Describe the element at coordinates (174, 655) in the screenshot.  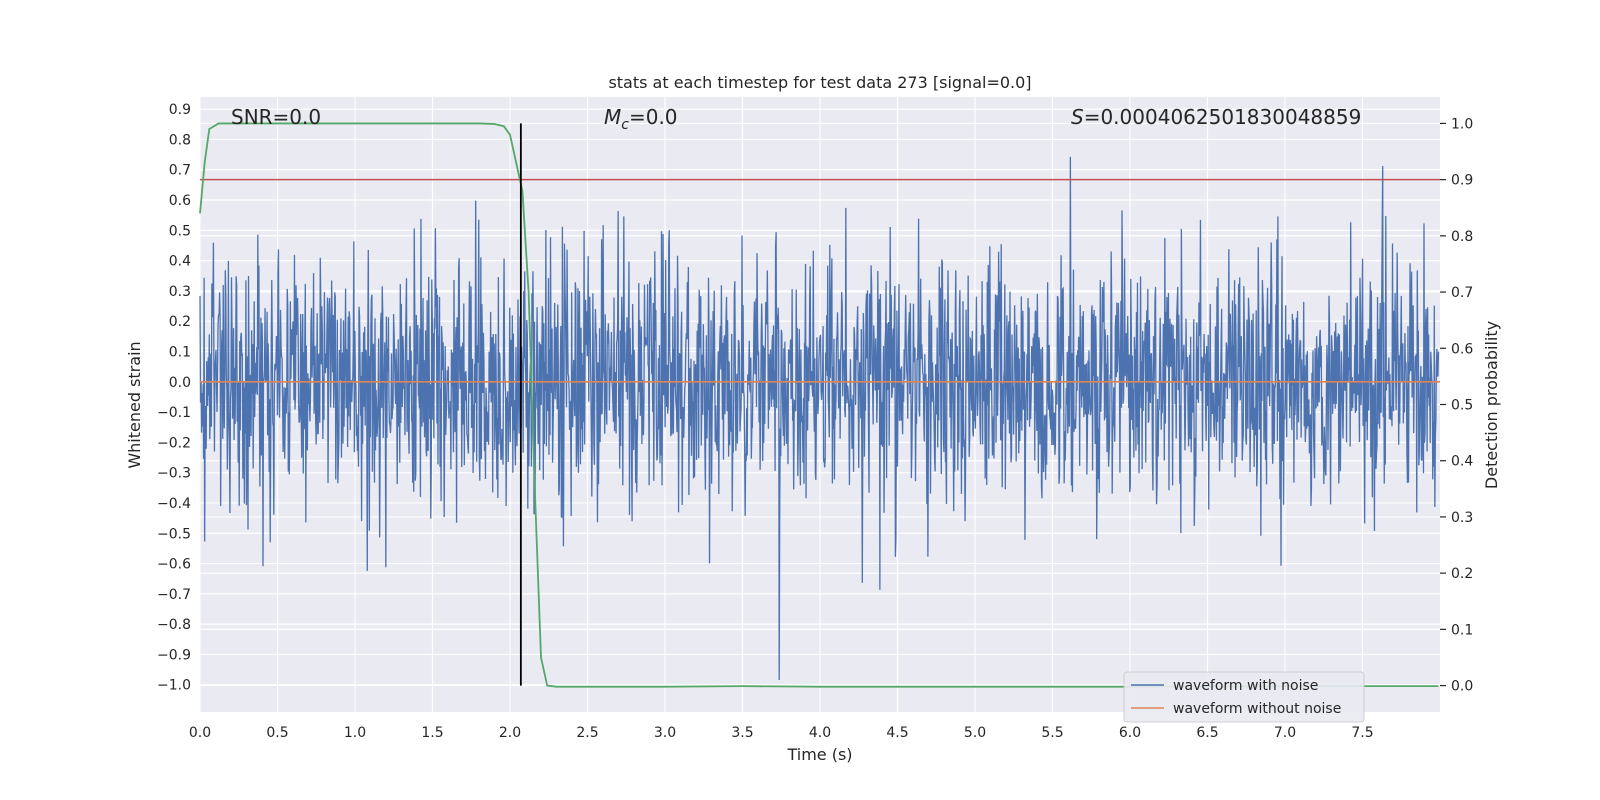
I see `y-tick-label: −0.9` at that location.